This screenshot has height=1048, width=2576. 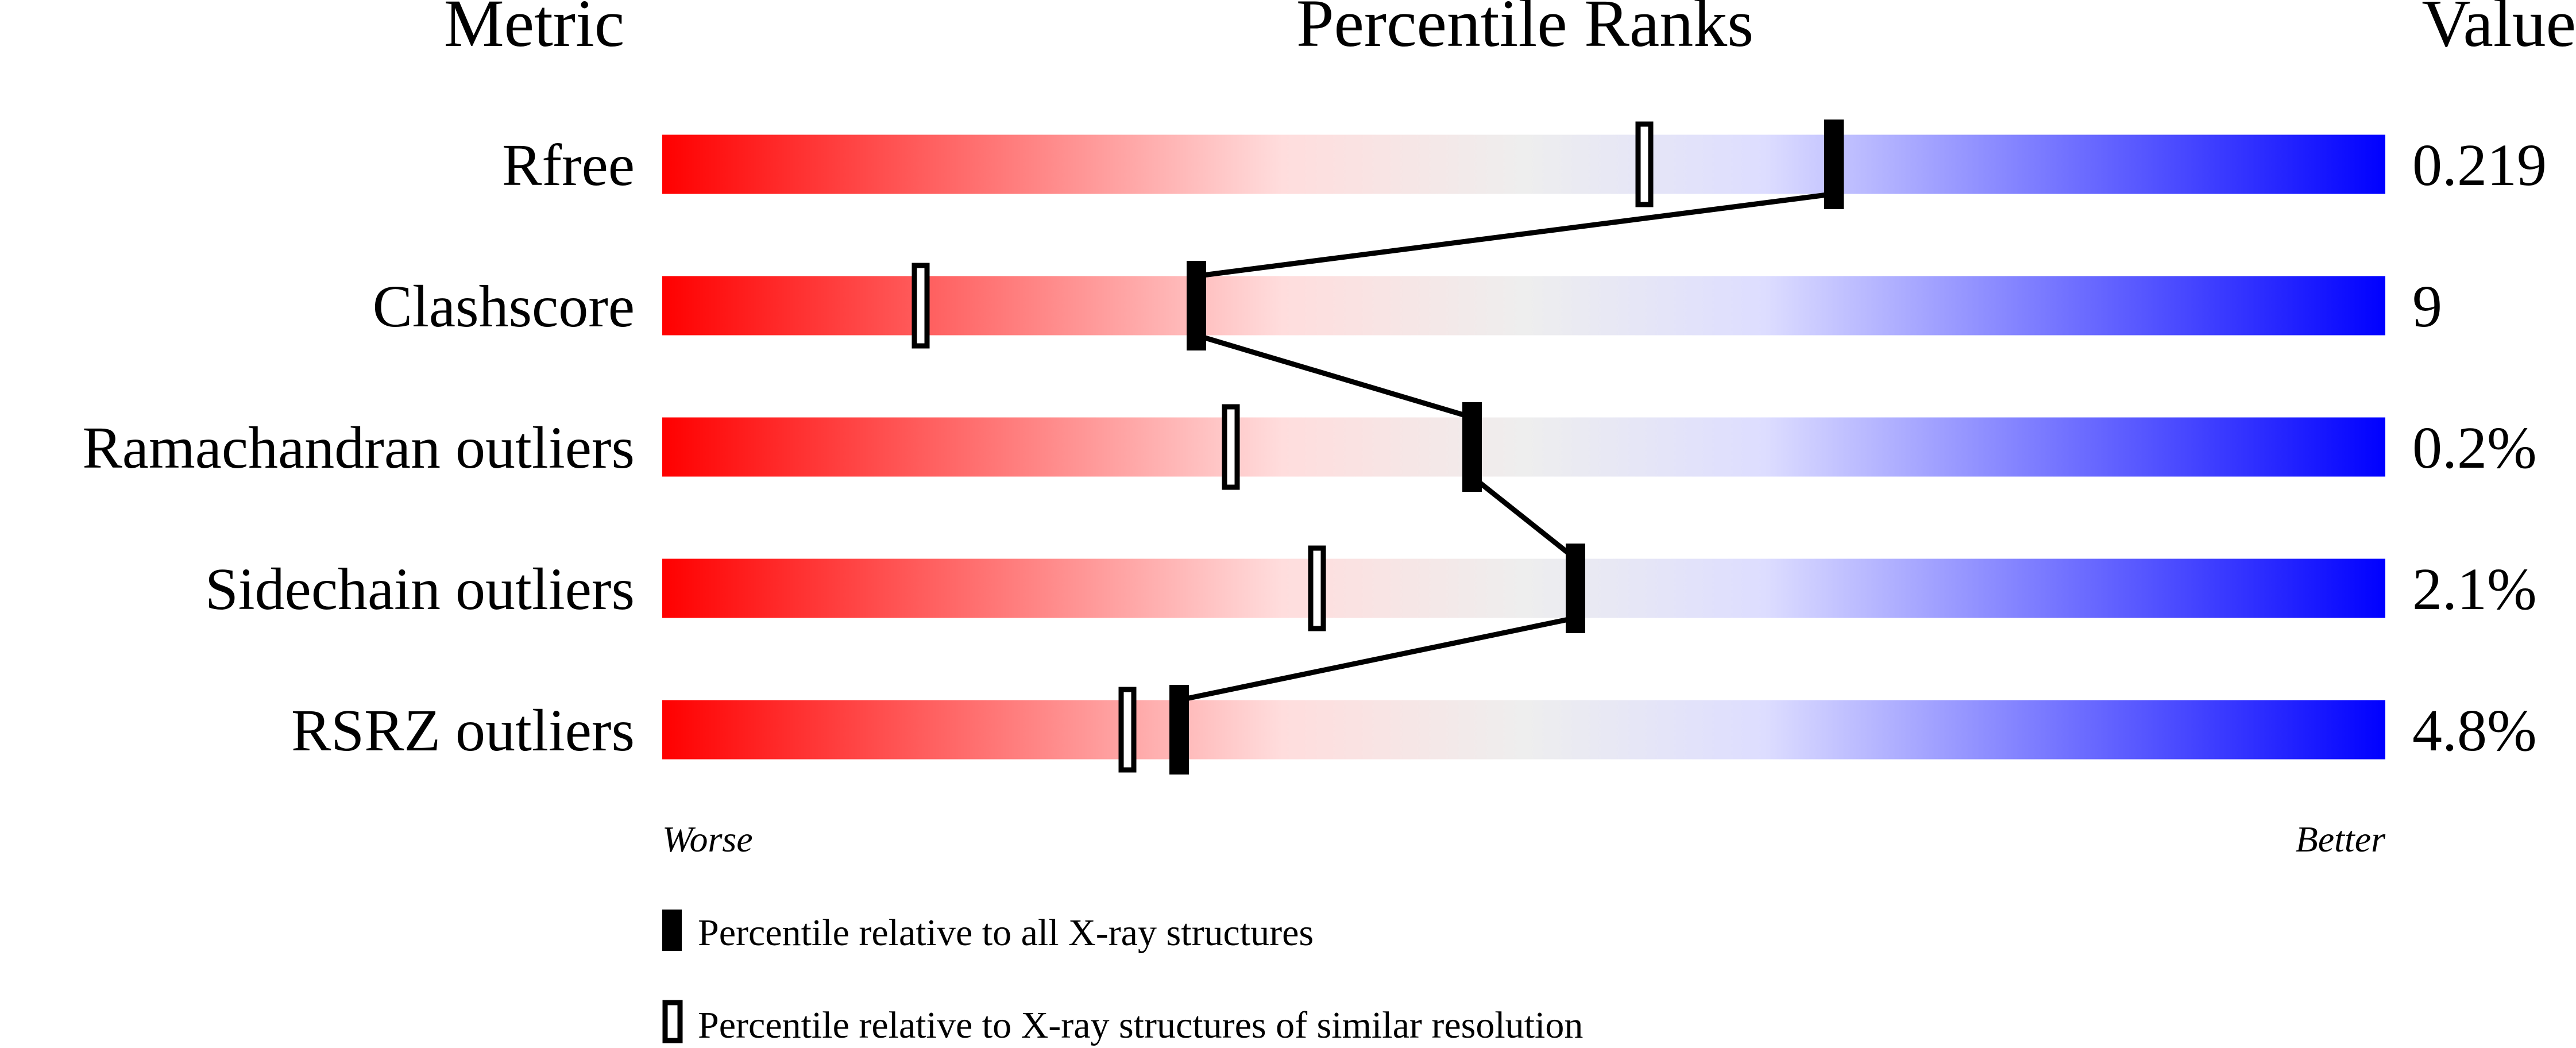 I want to click on metric-label: Sidechain outliers, so click(x=420, y=589).